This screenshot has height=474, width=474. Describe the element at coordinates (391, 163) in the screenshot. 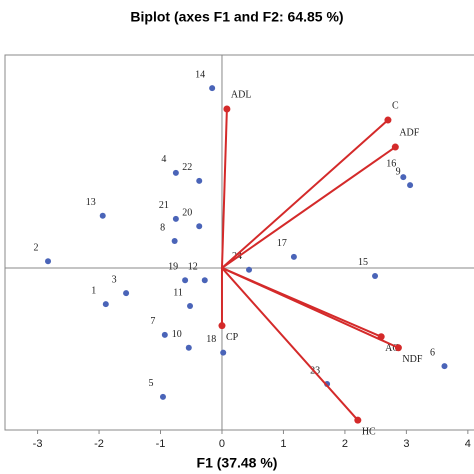

I see `observation-label: 16` at that location.